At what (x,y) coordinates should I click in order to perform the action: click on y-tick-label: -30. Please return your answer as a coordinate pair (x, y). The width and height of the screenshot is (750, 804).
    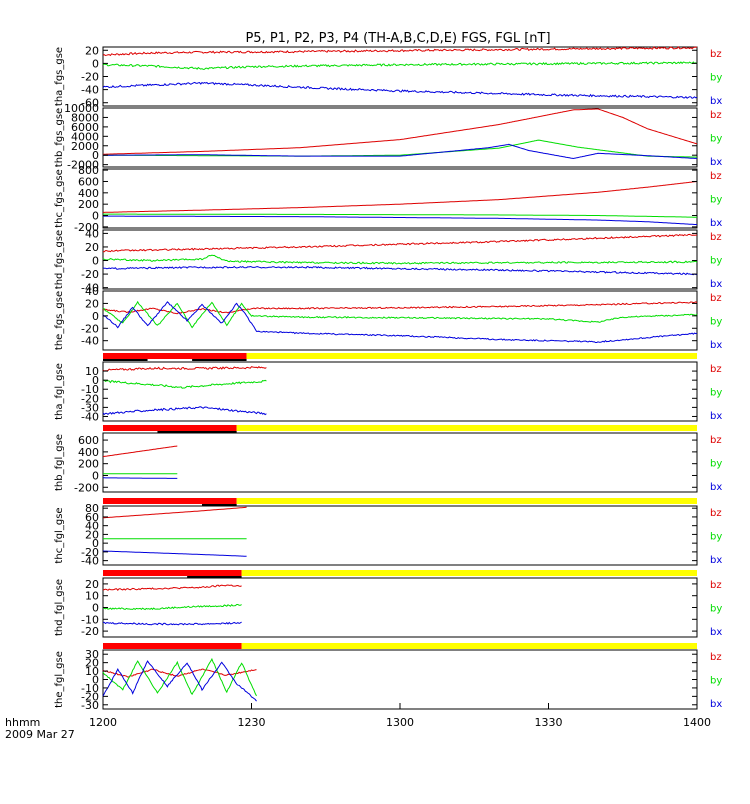
    Looking at the image, I should click on (90, 407).